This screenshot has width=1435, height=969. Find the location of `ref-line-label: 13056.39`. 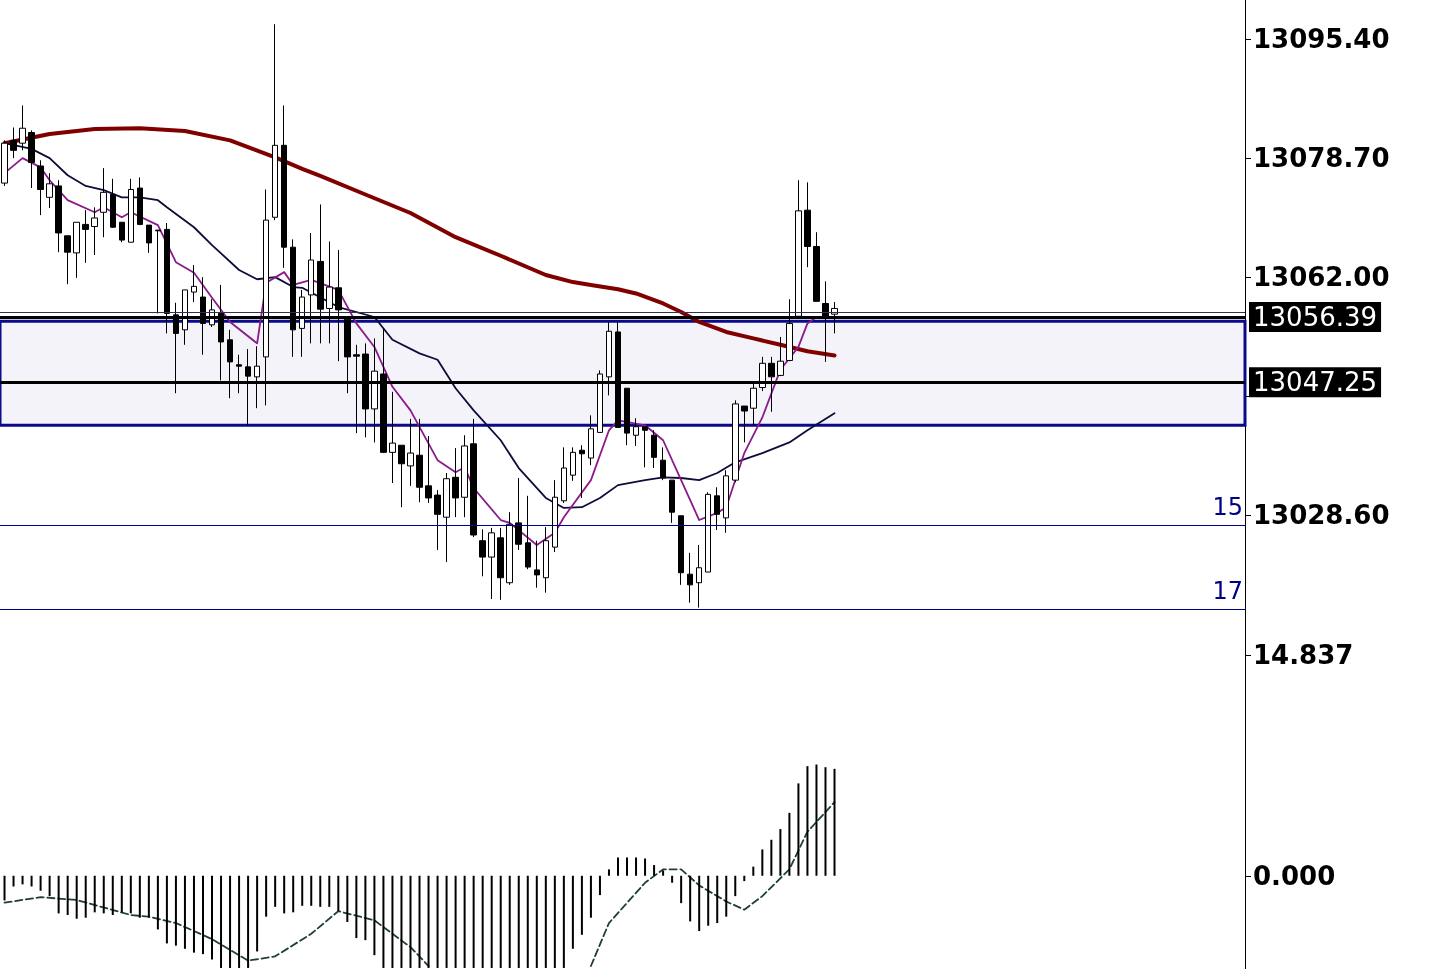

ref-line-label: 13056.39 is located at coordinates (1315, 317).